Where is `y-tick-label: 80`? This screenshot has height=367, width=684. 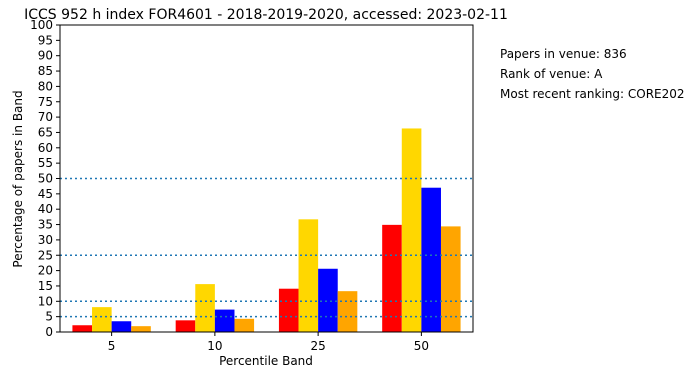 y-tick-label: 80 is located at coordinates (45, 86).